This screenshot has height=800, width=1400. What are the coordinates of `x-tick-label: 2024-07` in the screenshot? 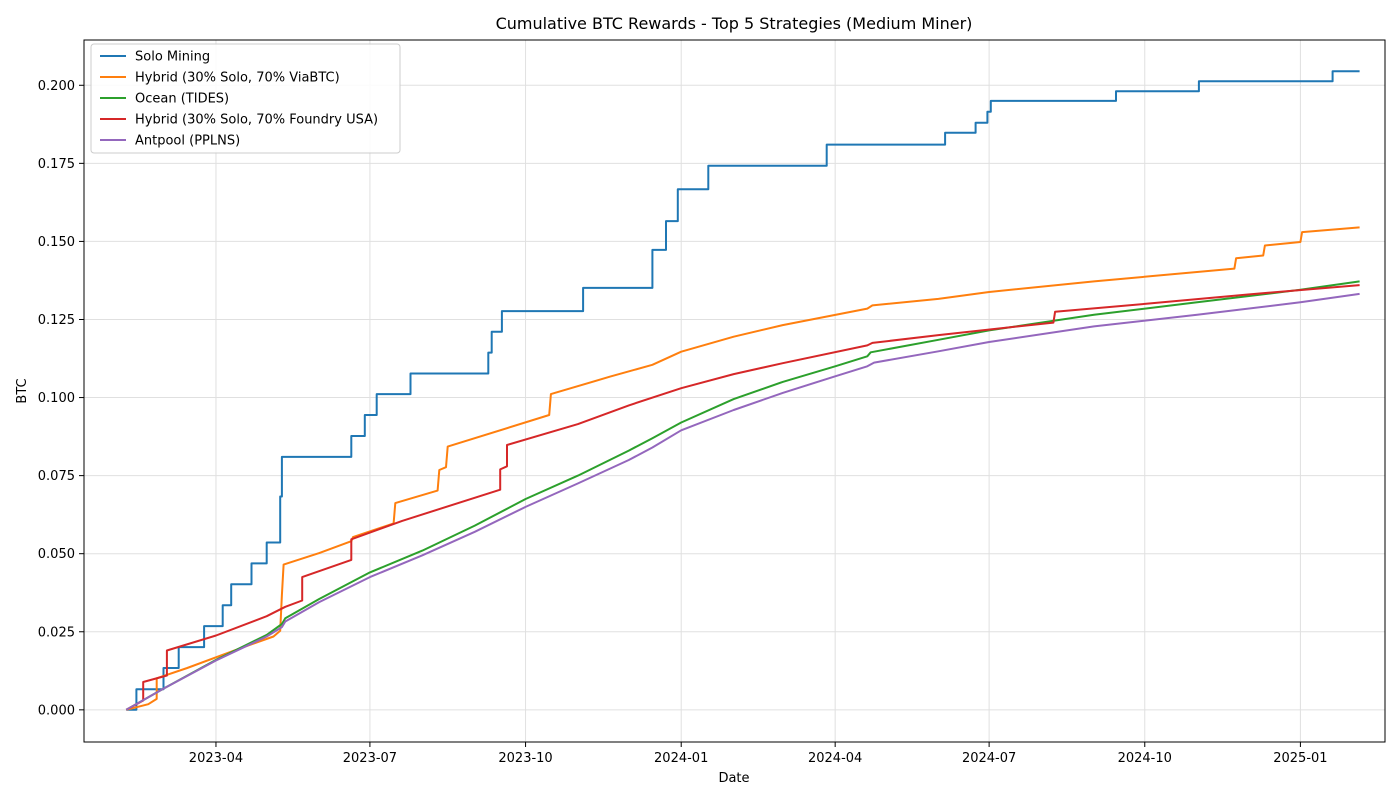 It's located at (989, 758).